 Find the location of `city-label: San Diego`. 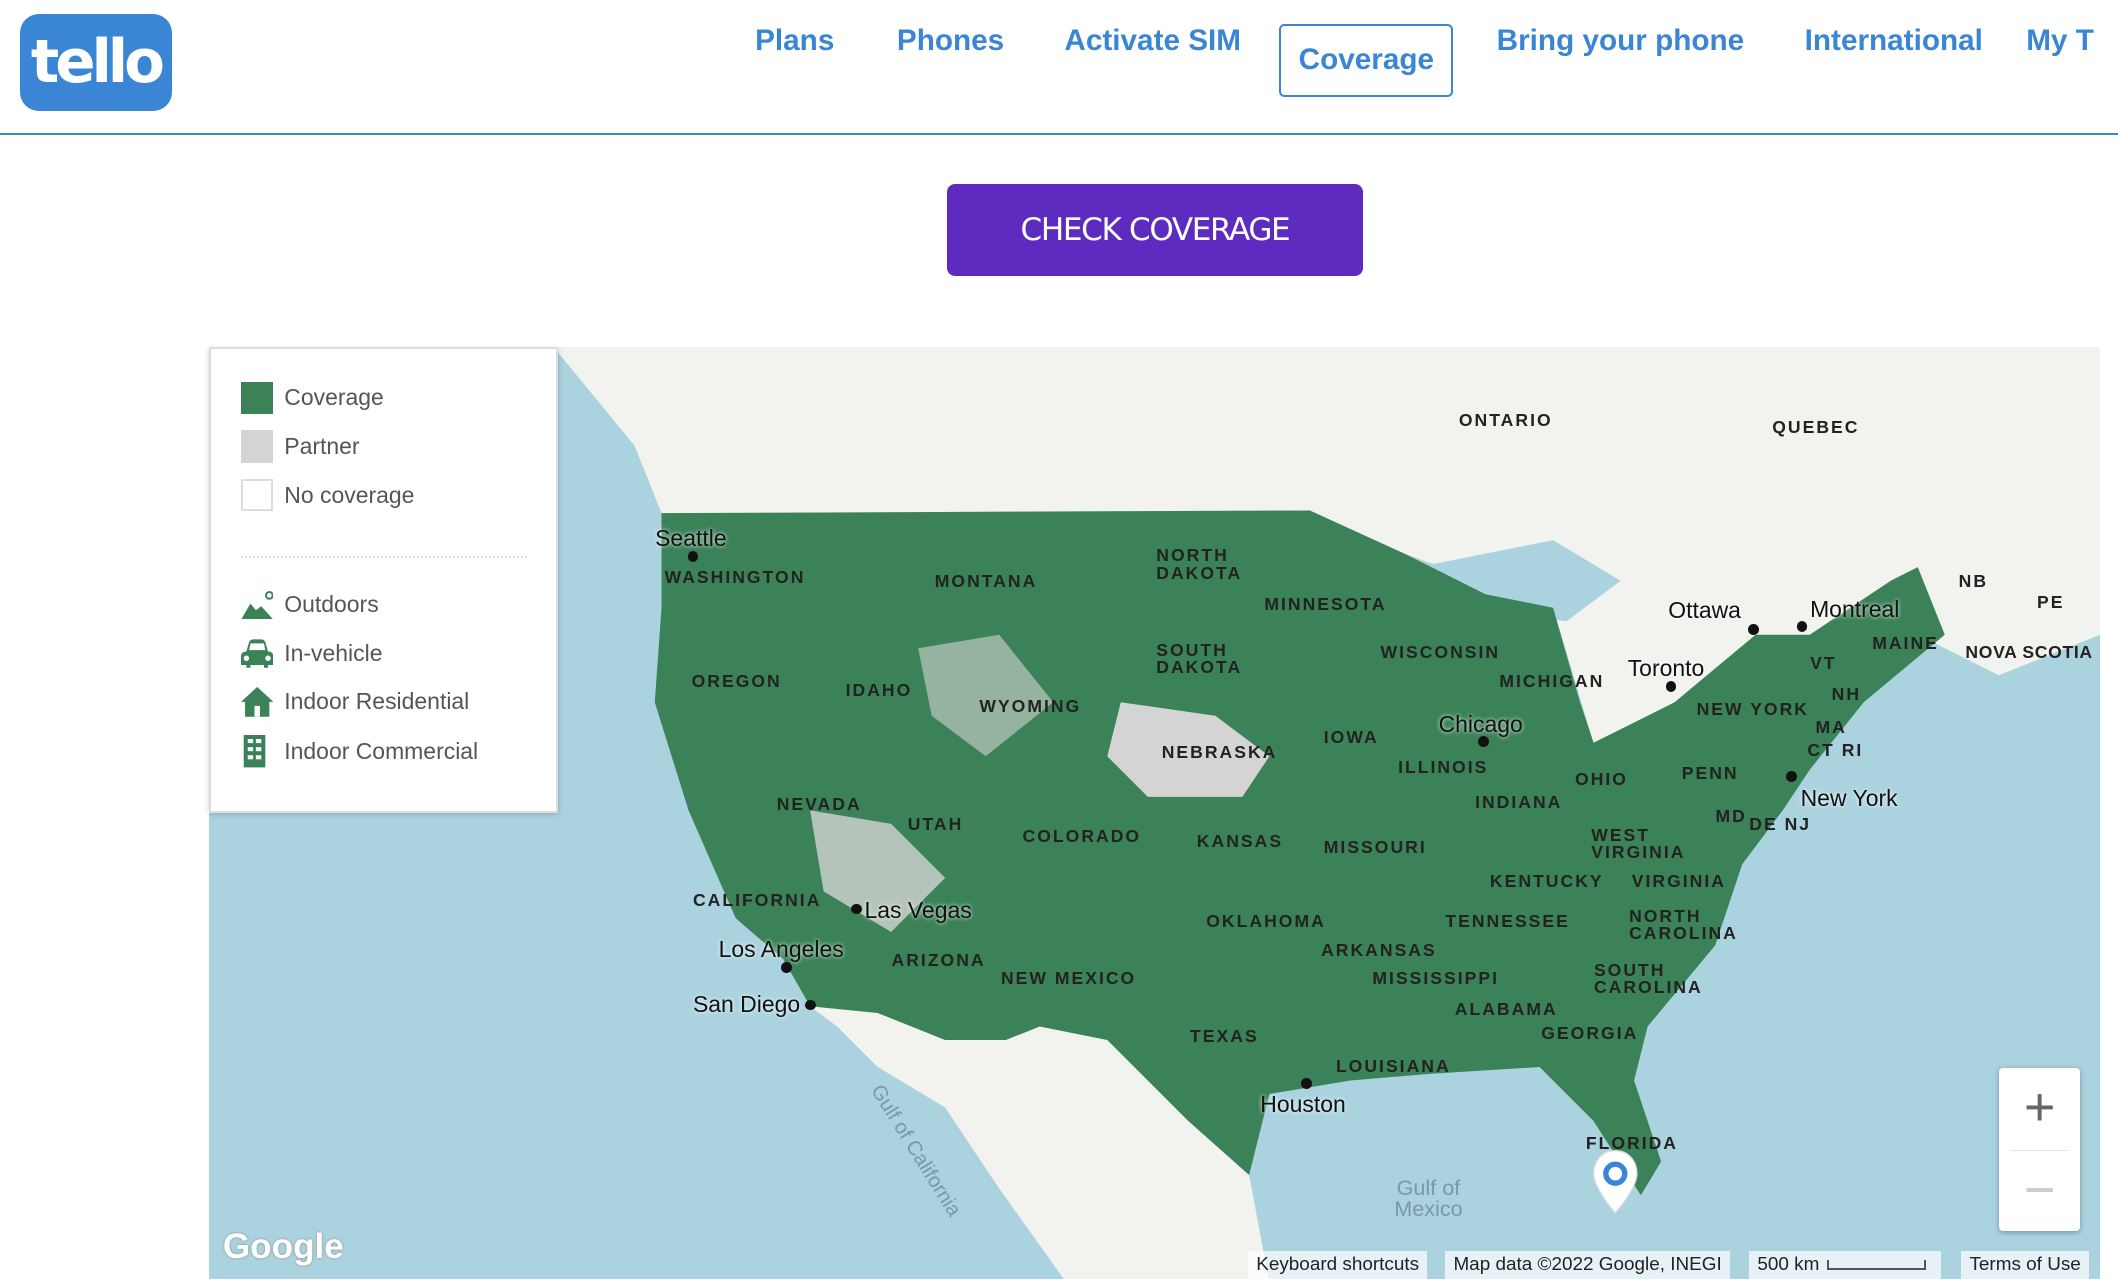

city-label: San Diego is located at coordinates (746, 1004).